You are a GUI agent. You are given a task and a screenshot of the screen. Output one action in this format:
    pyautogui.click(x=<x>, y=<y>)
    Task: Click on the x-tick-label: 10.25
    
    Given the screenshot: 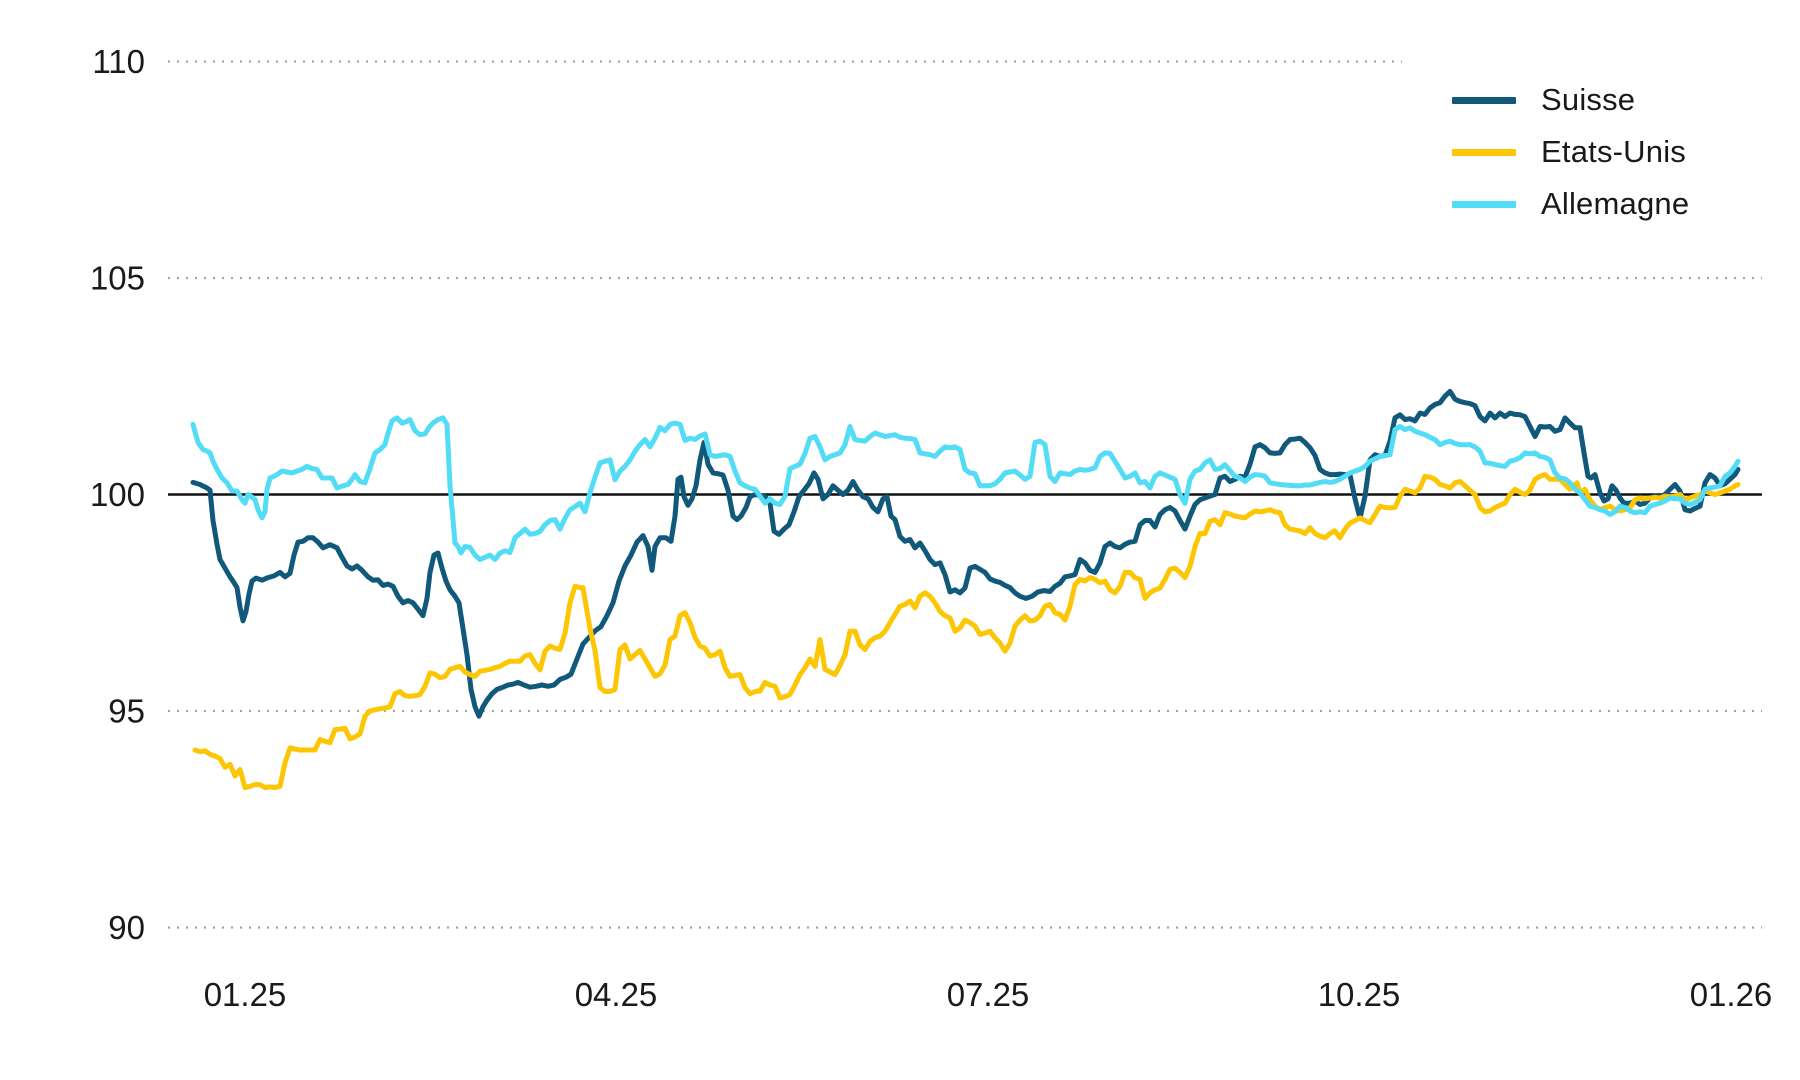 What is the action you would take?
    pyautogui.click(x=1359, y=994)
    